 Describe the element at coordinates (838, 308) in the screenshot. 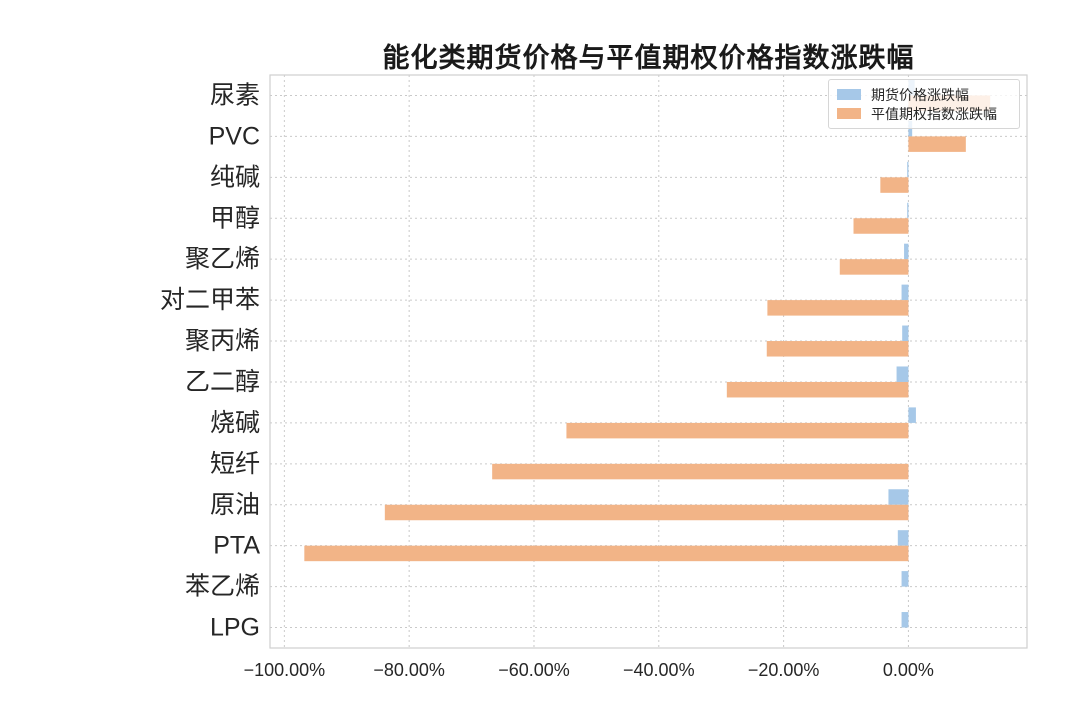

I see `bar-option-对二甲苯` at that location.